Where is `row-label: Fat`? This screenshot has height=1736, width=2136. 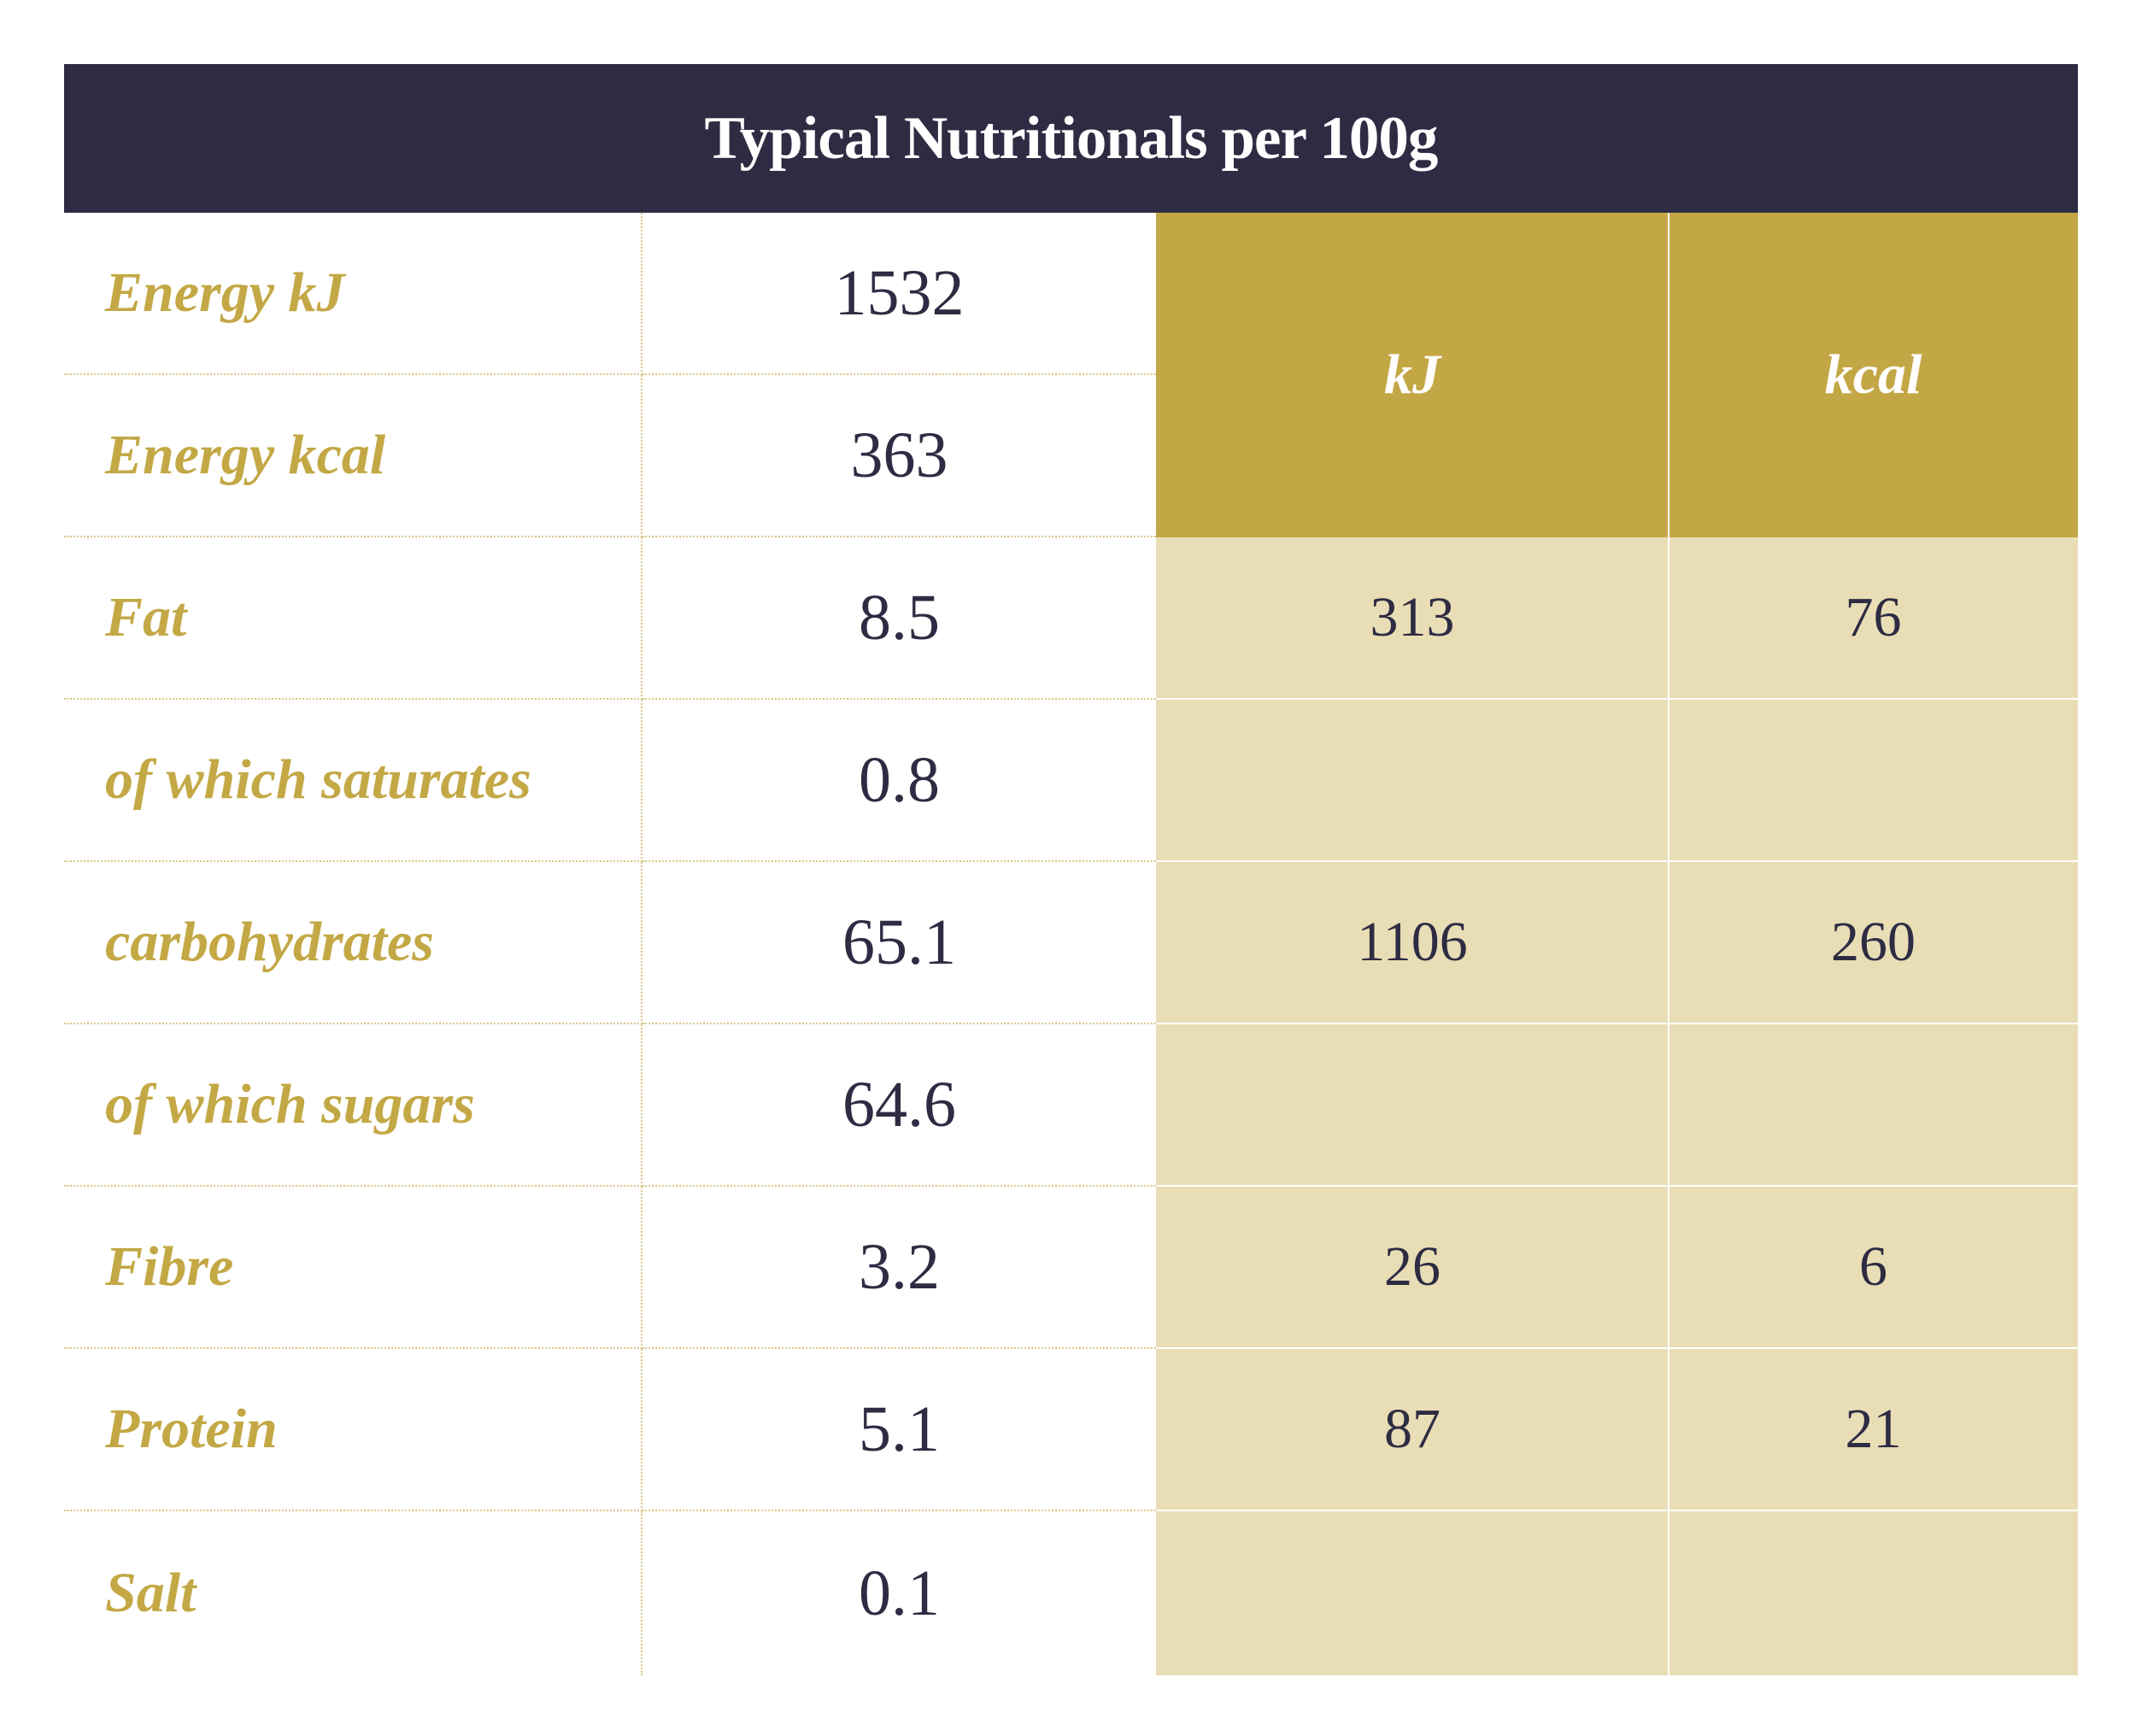 row-label: Fat is located at coordinates (354, 618).